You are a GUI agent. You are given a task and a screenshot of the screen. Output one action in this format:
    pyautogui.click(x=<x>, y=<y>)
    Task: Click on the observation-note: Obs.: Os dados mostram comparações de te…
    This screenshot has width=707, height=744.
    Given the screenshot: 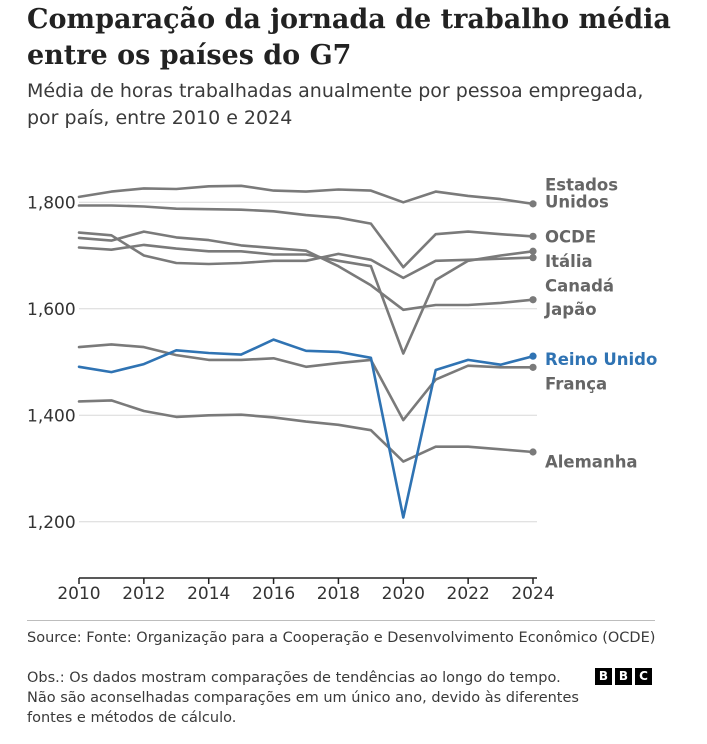 What is the action you would take?
    pyautogui.click(x=303, y=698)
    